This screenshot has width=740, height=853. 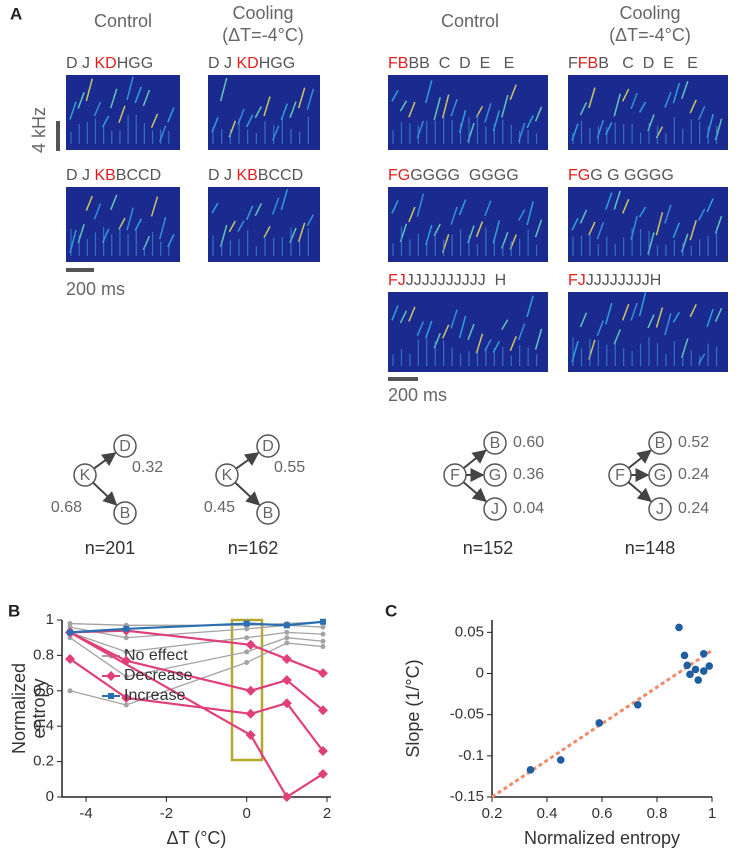 What do you see at coordinates (327, 813) in the screenshot?
I see `x-tick-label: 2` at bounding box center [327, 813].